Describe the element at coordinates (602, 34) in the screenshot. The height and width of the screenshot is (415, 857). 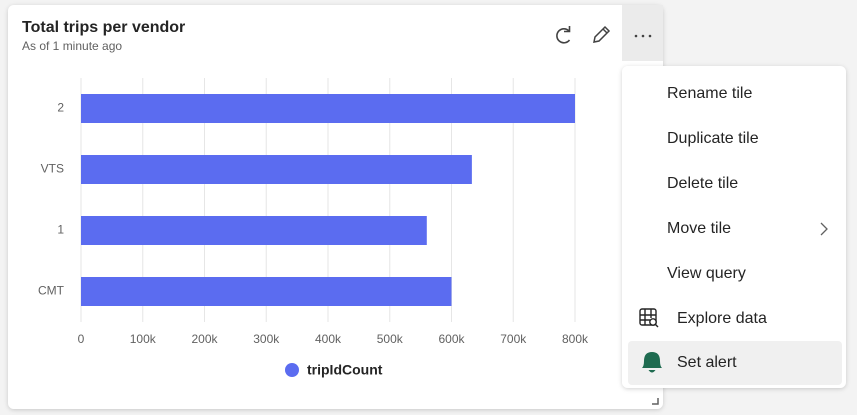
I see `edit-icon` at that location.